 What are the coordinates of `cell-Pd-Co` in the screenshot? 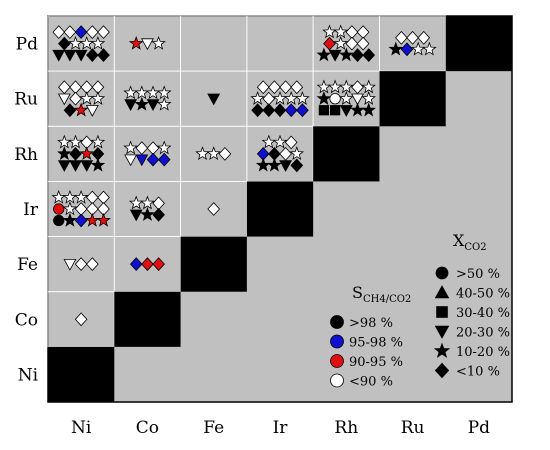 It's located at (147, 43).